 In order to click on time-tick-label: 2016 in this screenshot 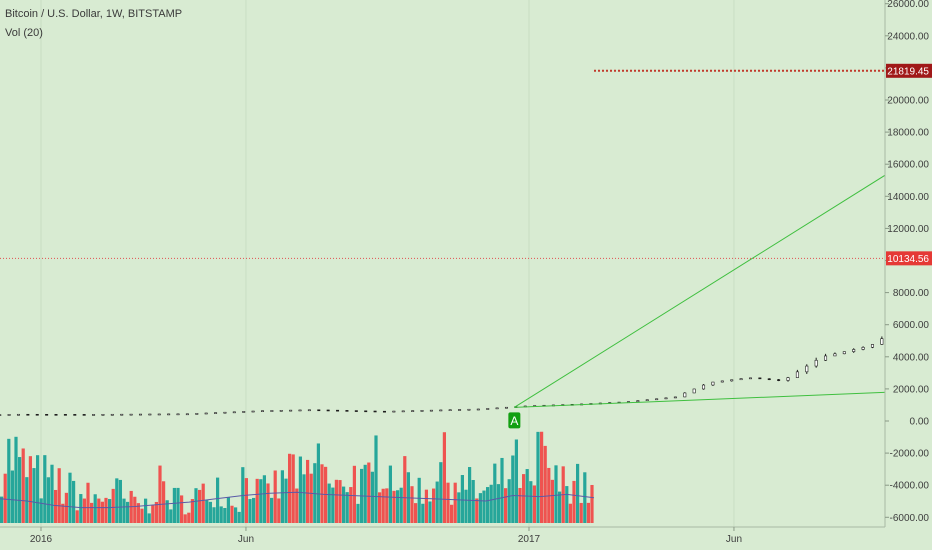, I will do `click(41, 539)`.